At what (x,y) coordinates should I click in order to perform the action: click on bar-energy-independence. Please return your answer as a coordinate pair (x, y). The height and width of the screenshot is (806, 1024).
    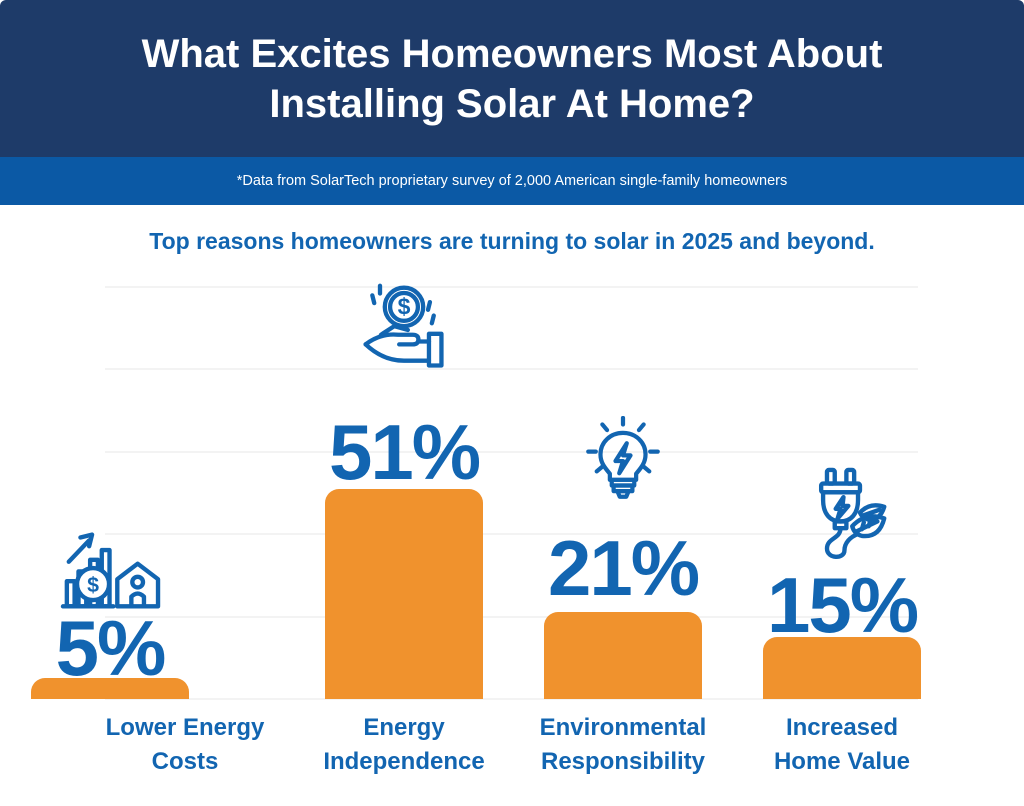
    Looking at the image, I should click on (623, 655).